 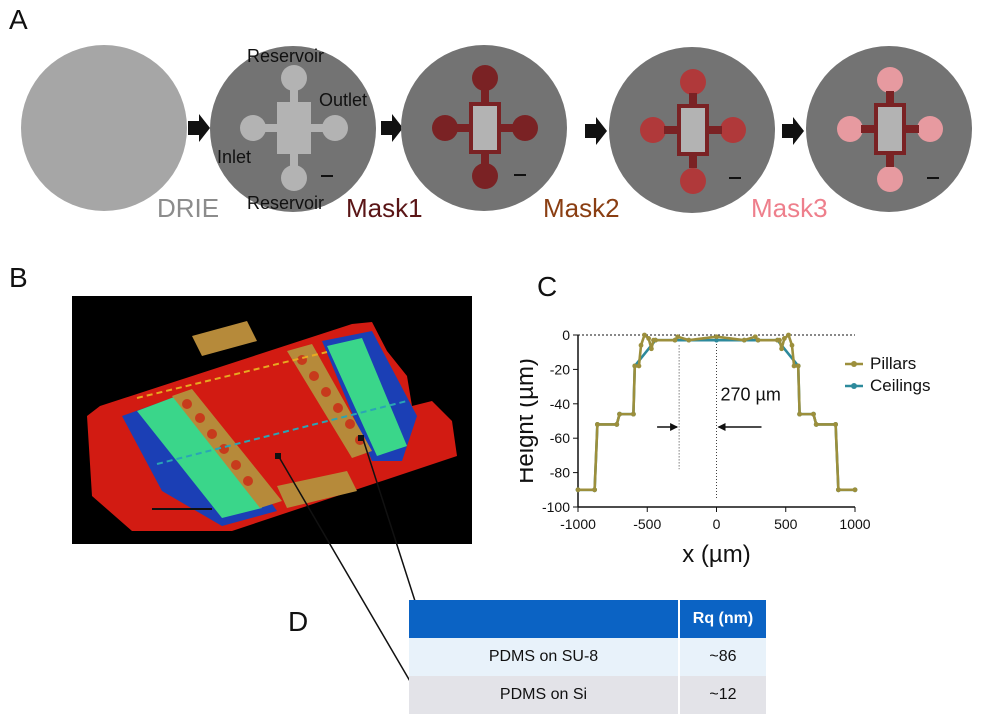 I want to click on table-header-sample, so click(x=544, y=619).